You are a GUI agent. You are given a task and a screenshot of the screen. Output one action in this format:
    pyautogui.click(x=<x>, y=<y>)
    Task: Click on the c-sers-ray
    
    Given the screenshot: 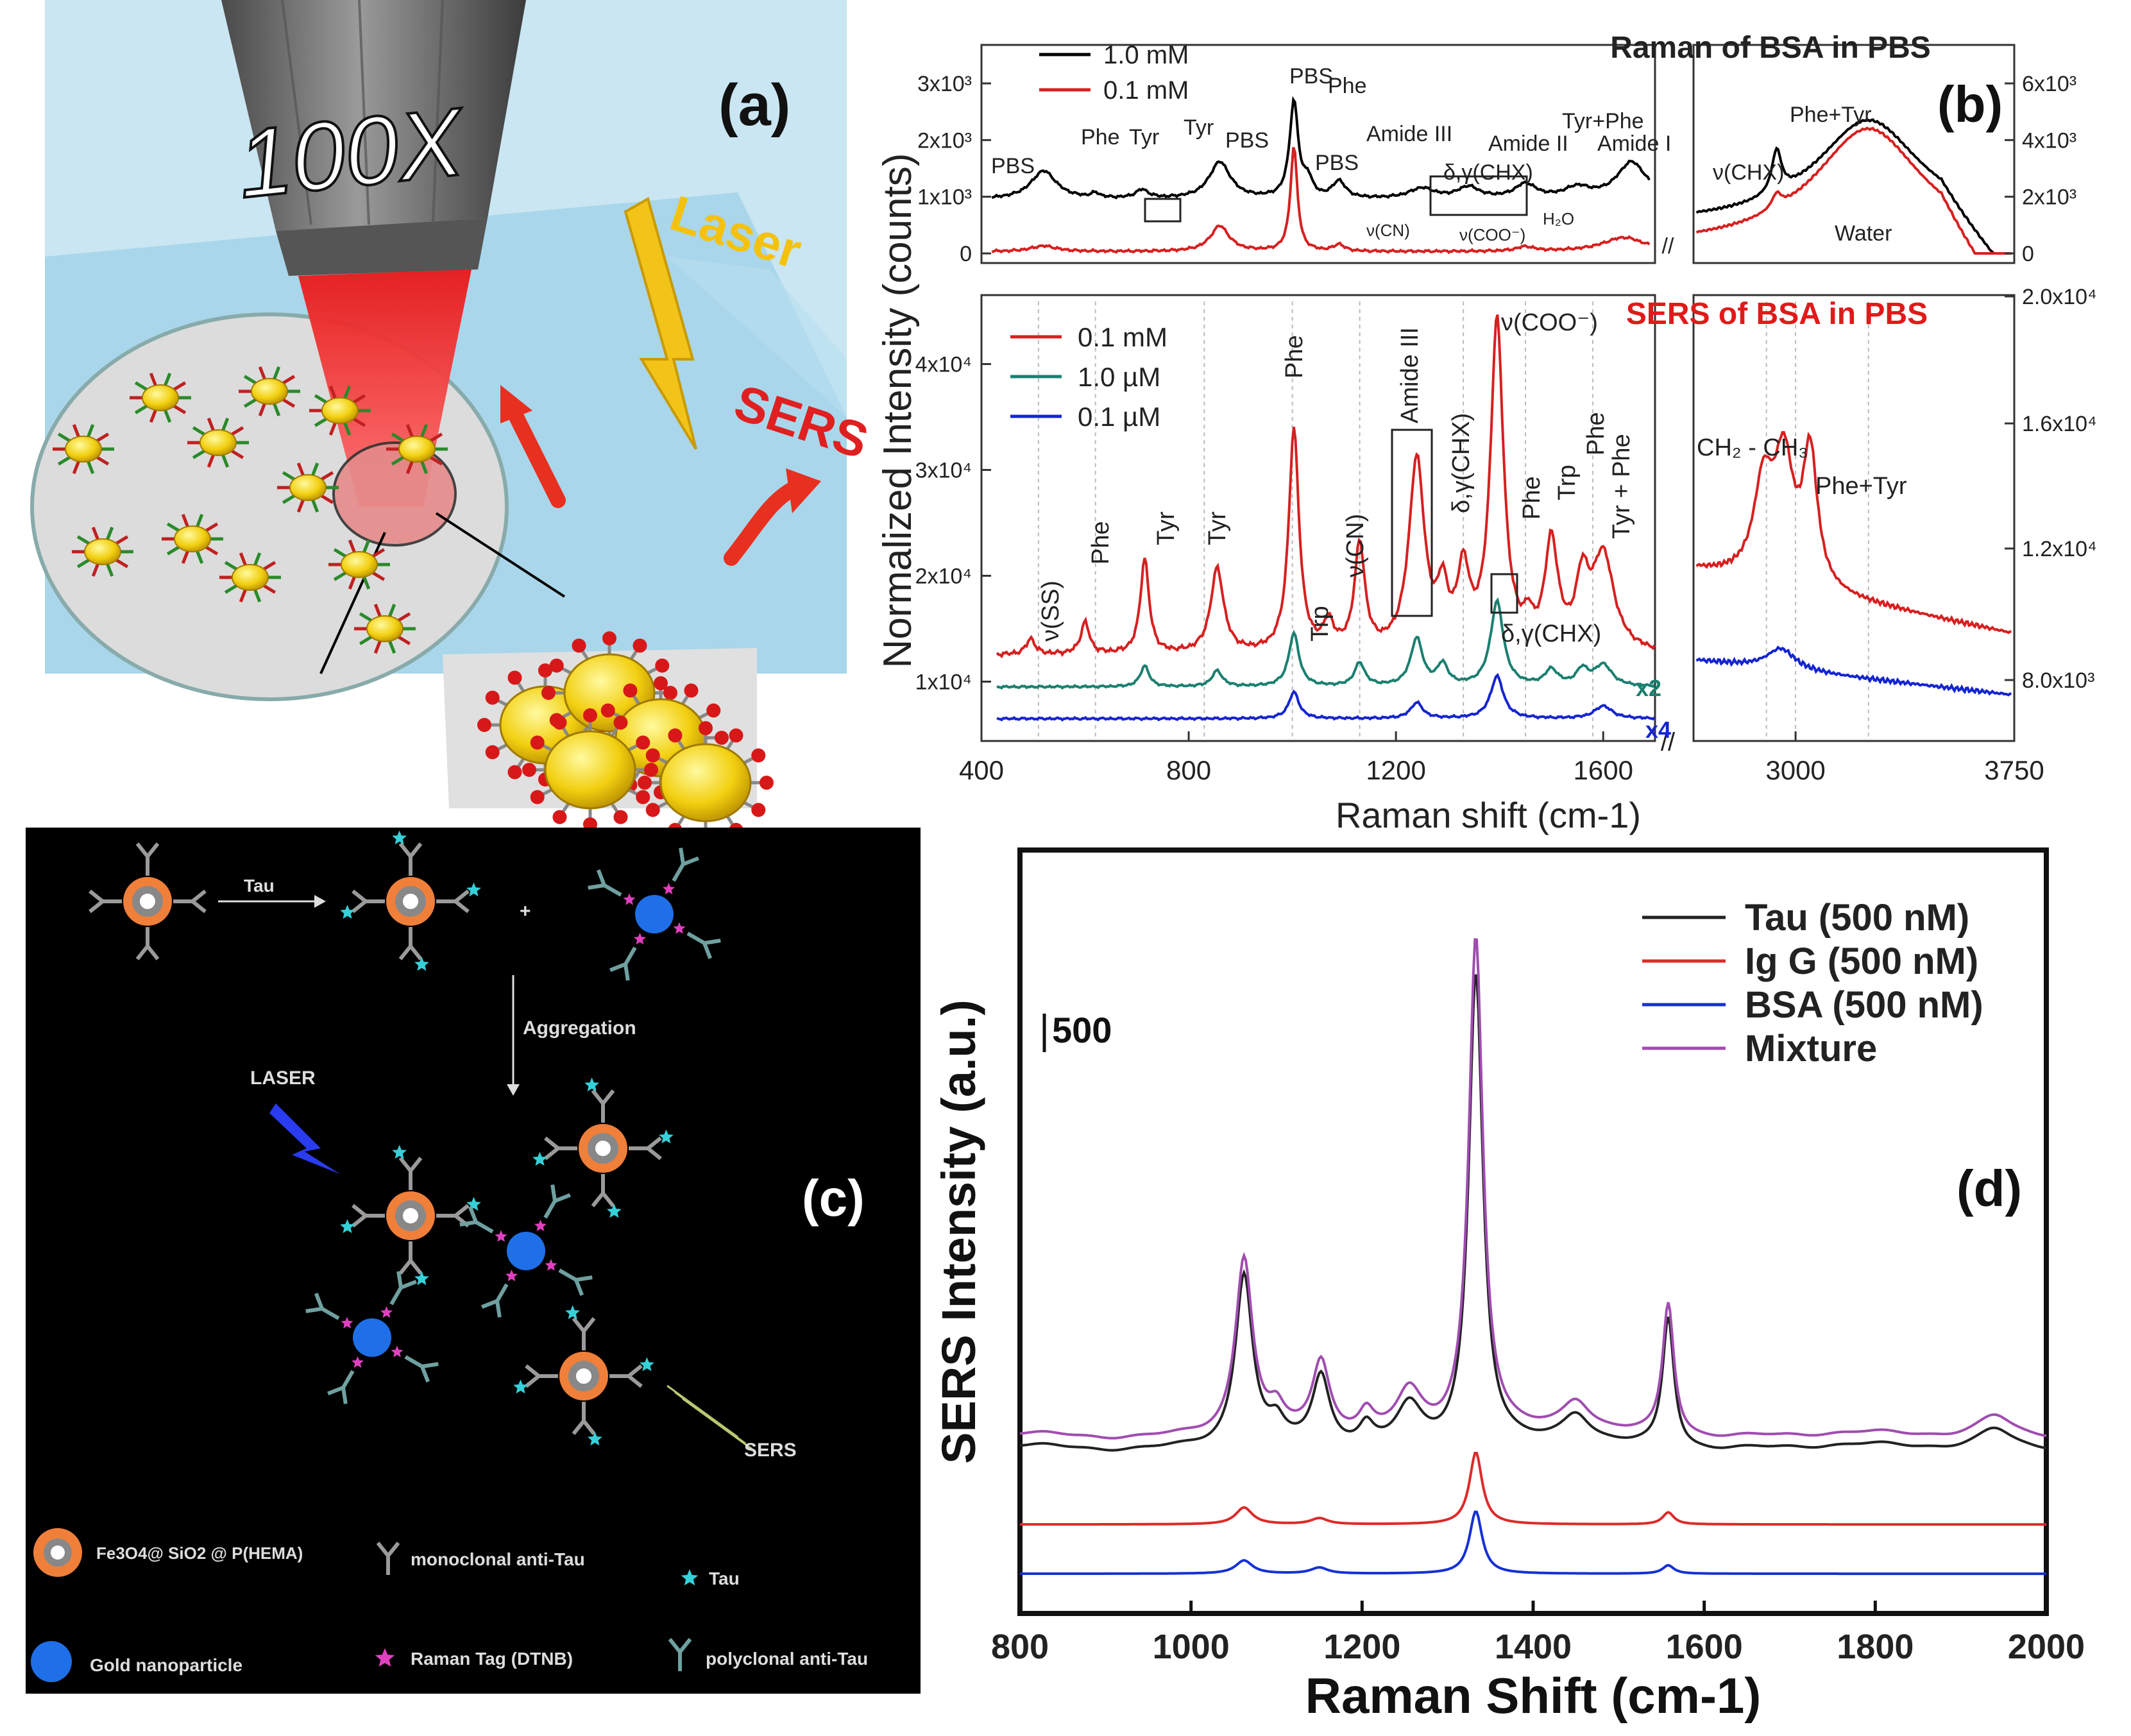 What is the action you would take?
    pyautogui.click(x=718, y=1424)
    